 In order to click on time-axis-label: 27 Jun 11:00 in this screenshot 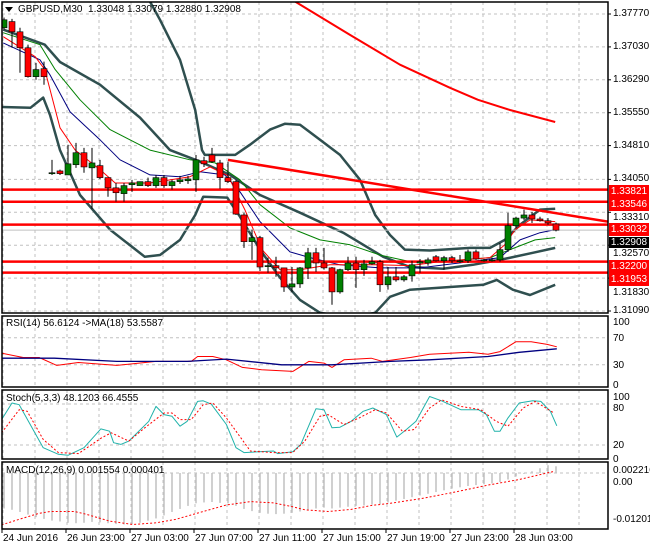, I will do `click(288, 538)`.